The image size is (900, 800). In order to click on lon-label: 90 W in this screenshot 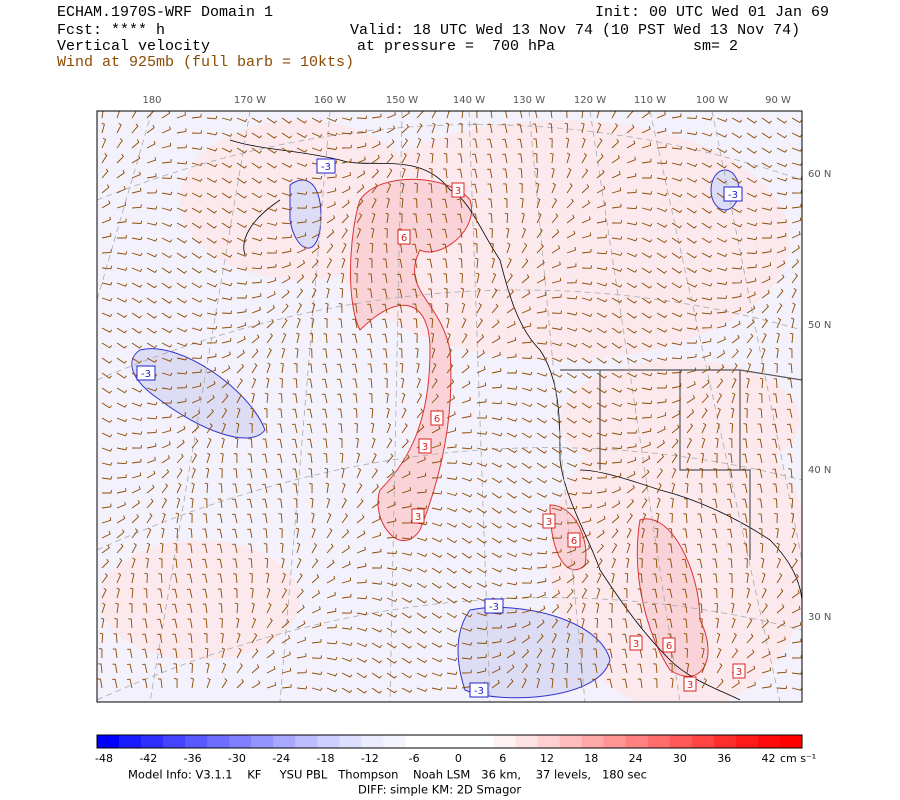, I will do `click(778, 100)`.